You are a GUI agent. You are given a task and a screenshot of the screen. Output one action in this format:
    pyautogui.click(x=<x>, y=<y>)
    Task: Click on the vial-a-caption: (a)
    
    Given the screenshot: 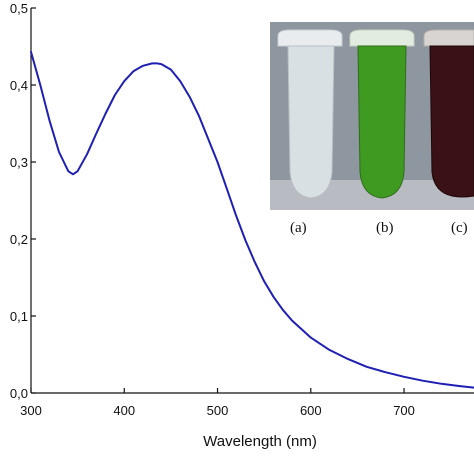 What is the action you would take?
    pyautogui.click(x=298, y=228)
    